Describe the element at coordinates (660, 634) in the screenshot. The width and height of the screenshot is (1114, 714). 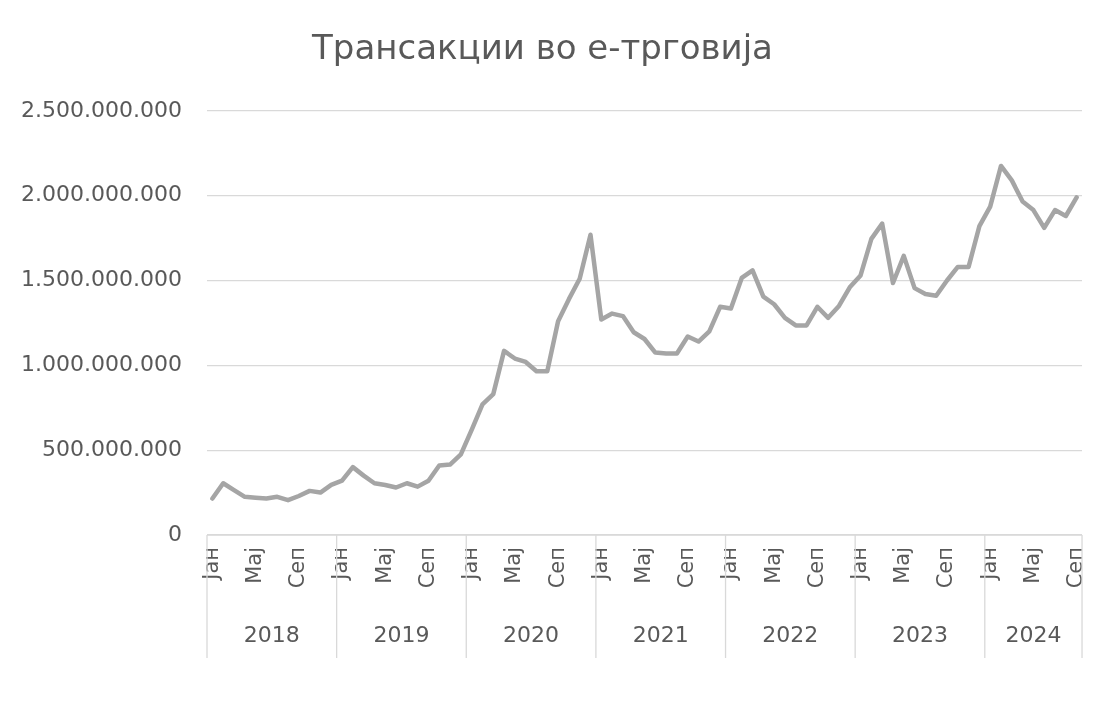
I see `text: 2021` at that location.